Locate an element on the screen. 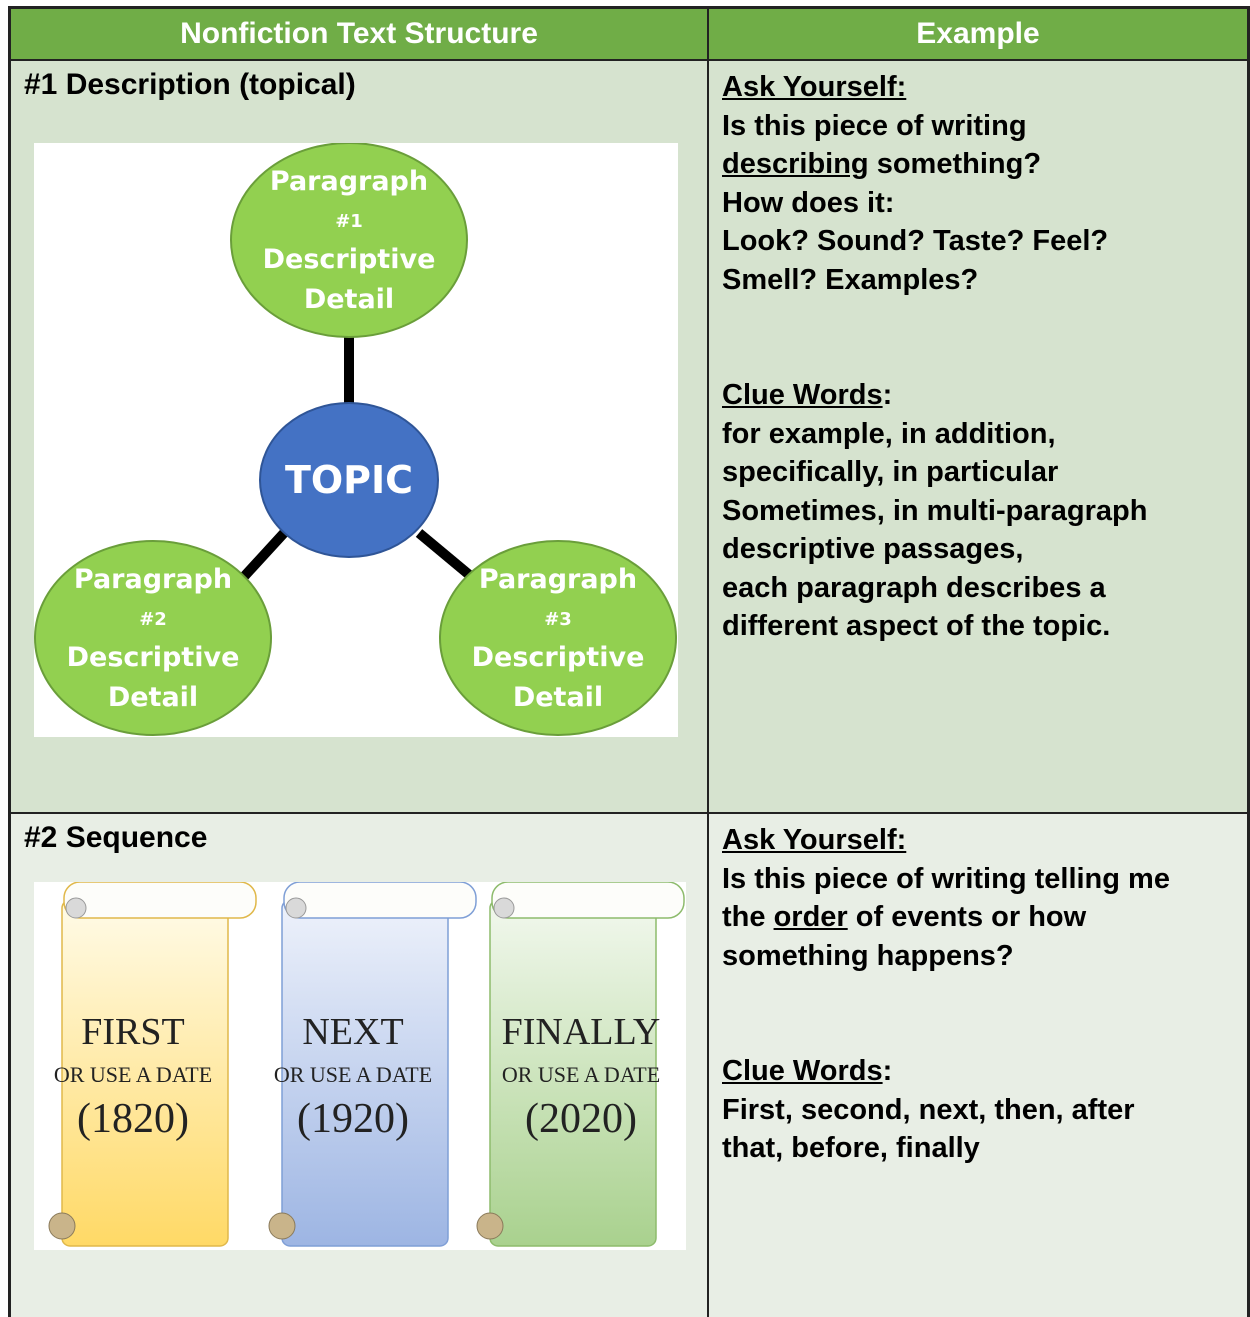 The width and height of the screenshot is (1250, 1317). scroll-word: NEXT is located at coordinates (352, 1032).